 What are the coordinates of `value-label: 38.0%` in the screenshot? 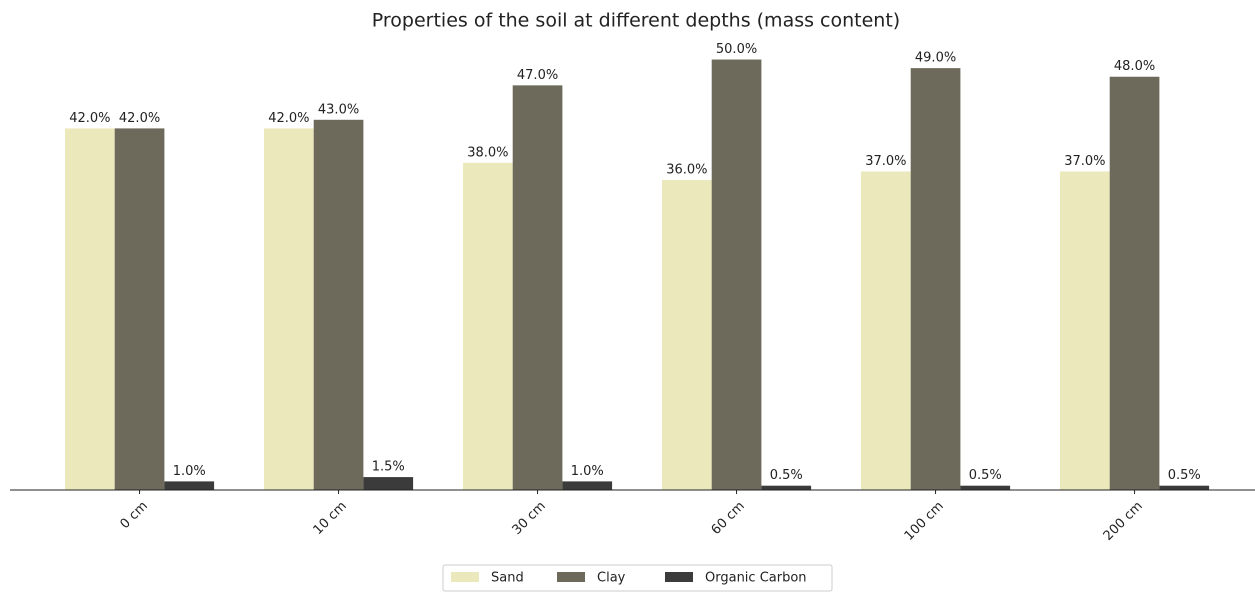 It's located at (487, 152).